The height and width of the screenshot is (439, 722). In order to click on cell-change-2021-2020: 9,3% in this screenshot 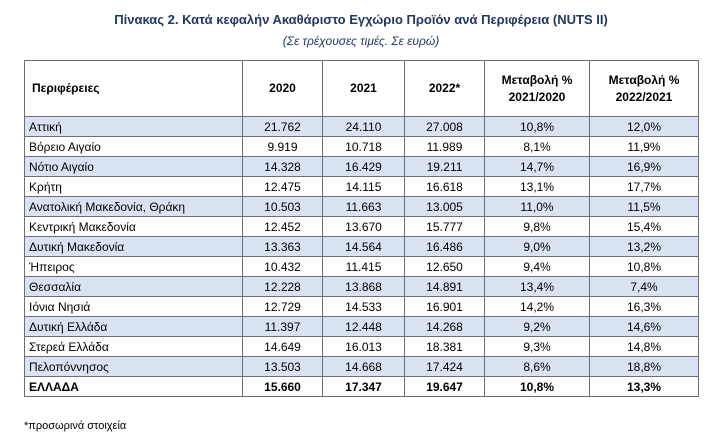, I will do `click(537, 346)`.